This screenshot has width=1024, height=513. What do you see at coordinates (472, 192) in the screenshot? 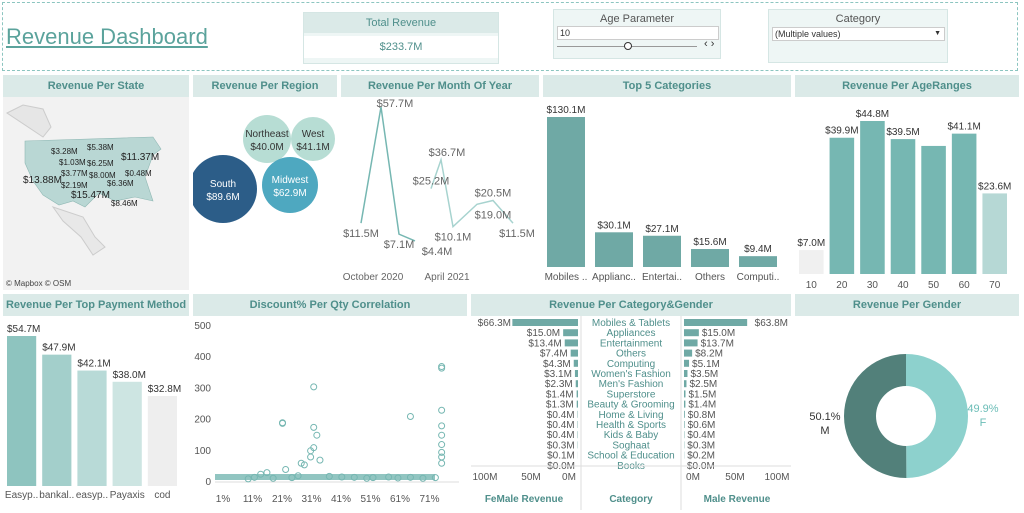
I see `month-line-series-b` at bounding box center [472, 192].